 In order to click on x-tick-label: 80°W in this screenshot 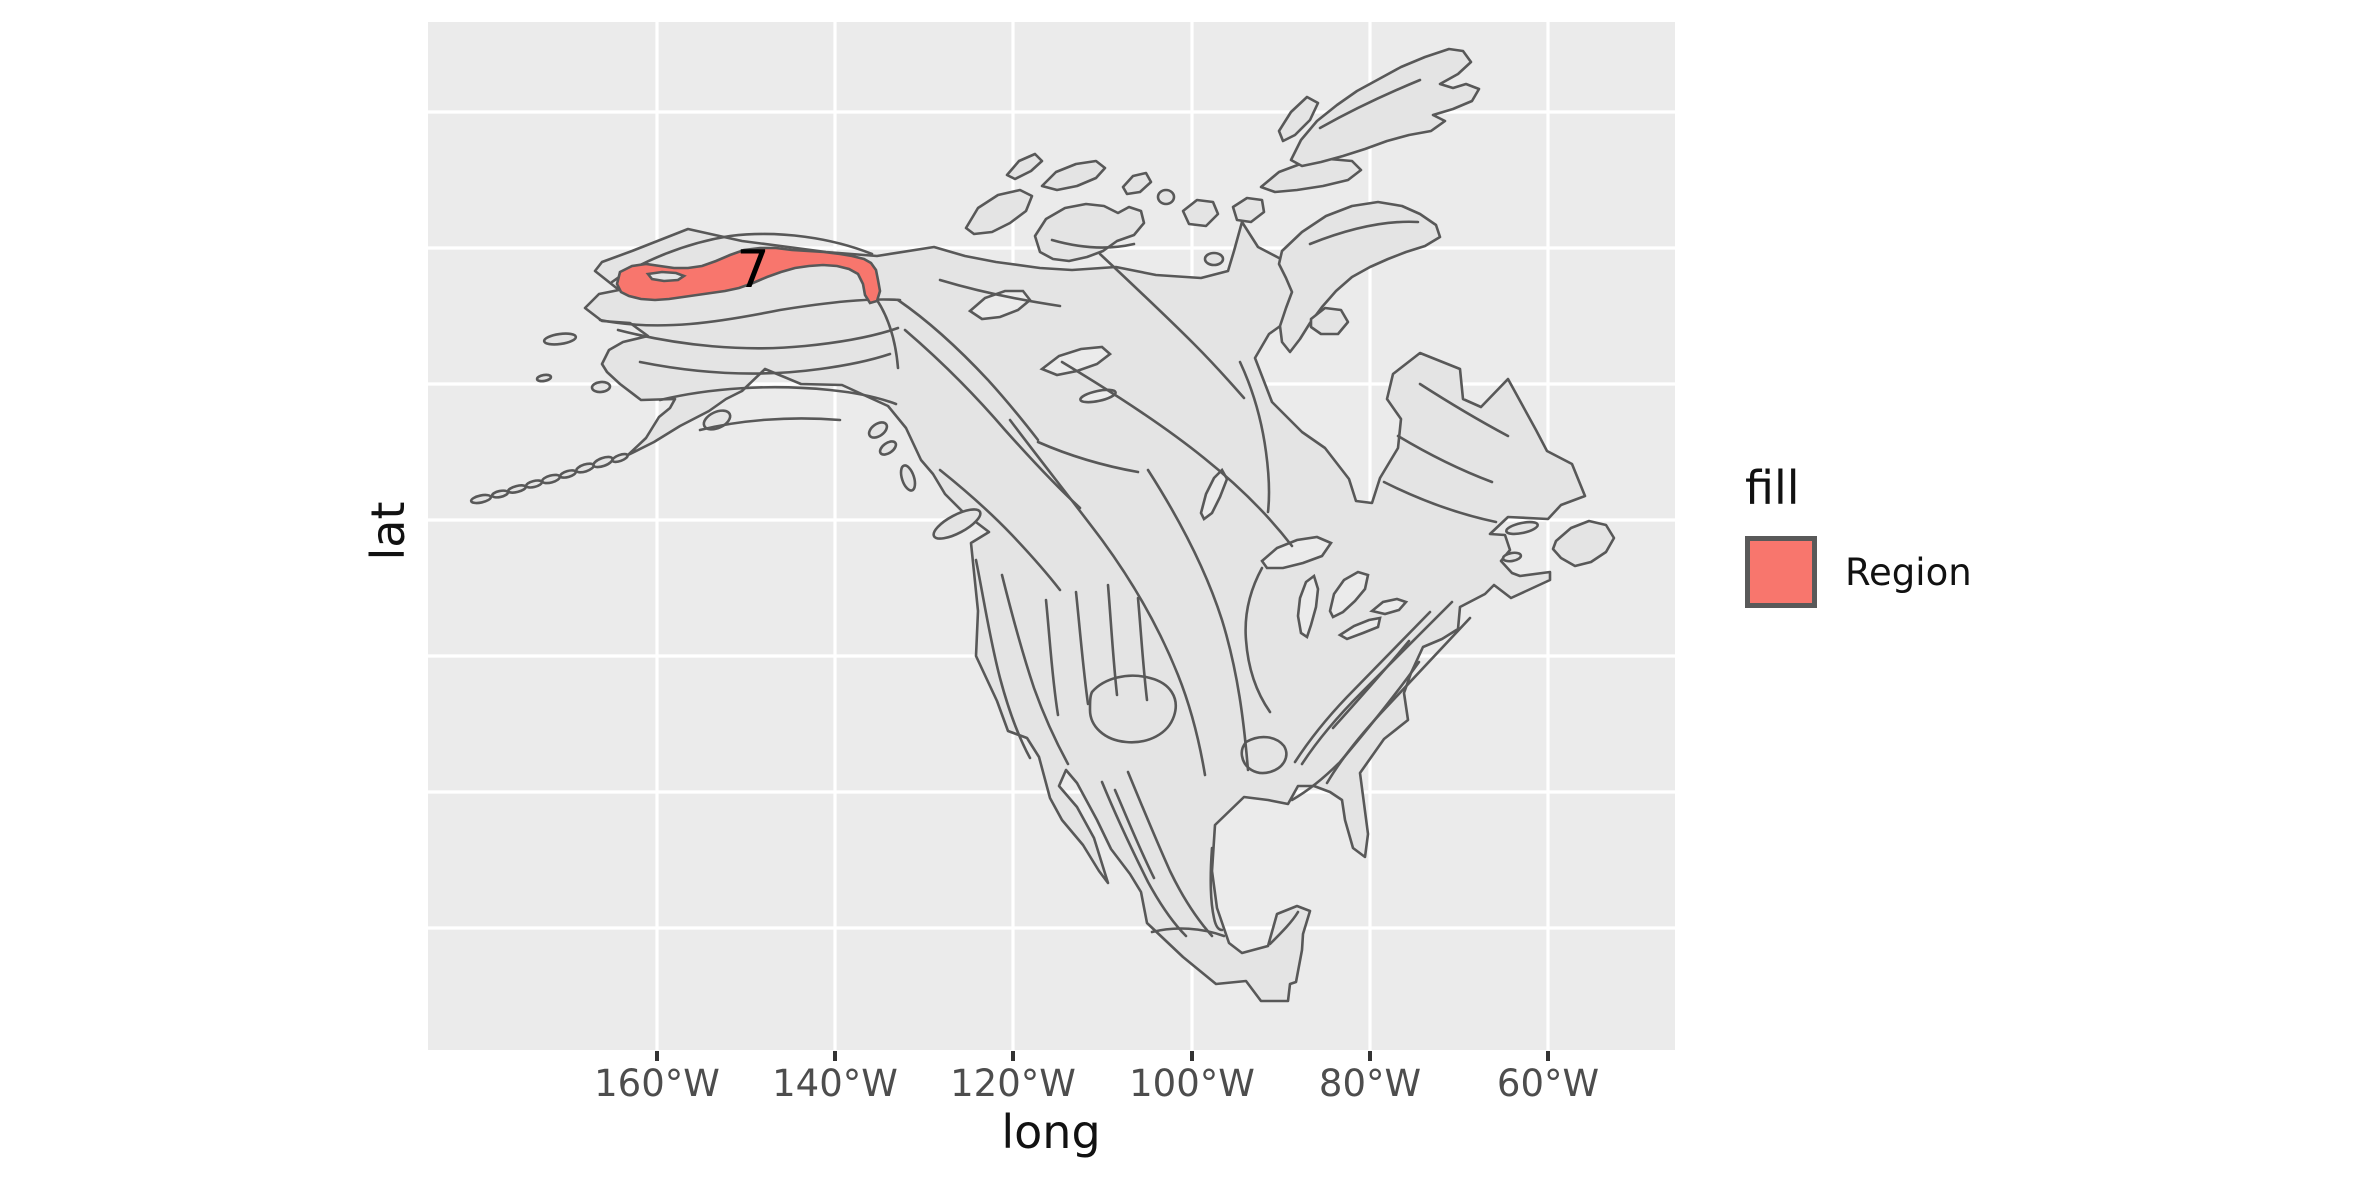, I will do `click(1370, 1083)`.